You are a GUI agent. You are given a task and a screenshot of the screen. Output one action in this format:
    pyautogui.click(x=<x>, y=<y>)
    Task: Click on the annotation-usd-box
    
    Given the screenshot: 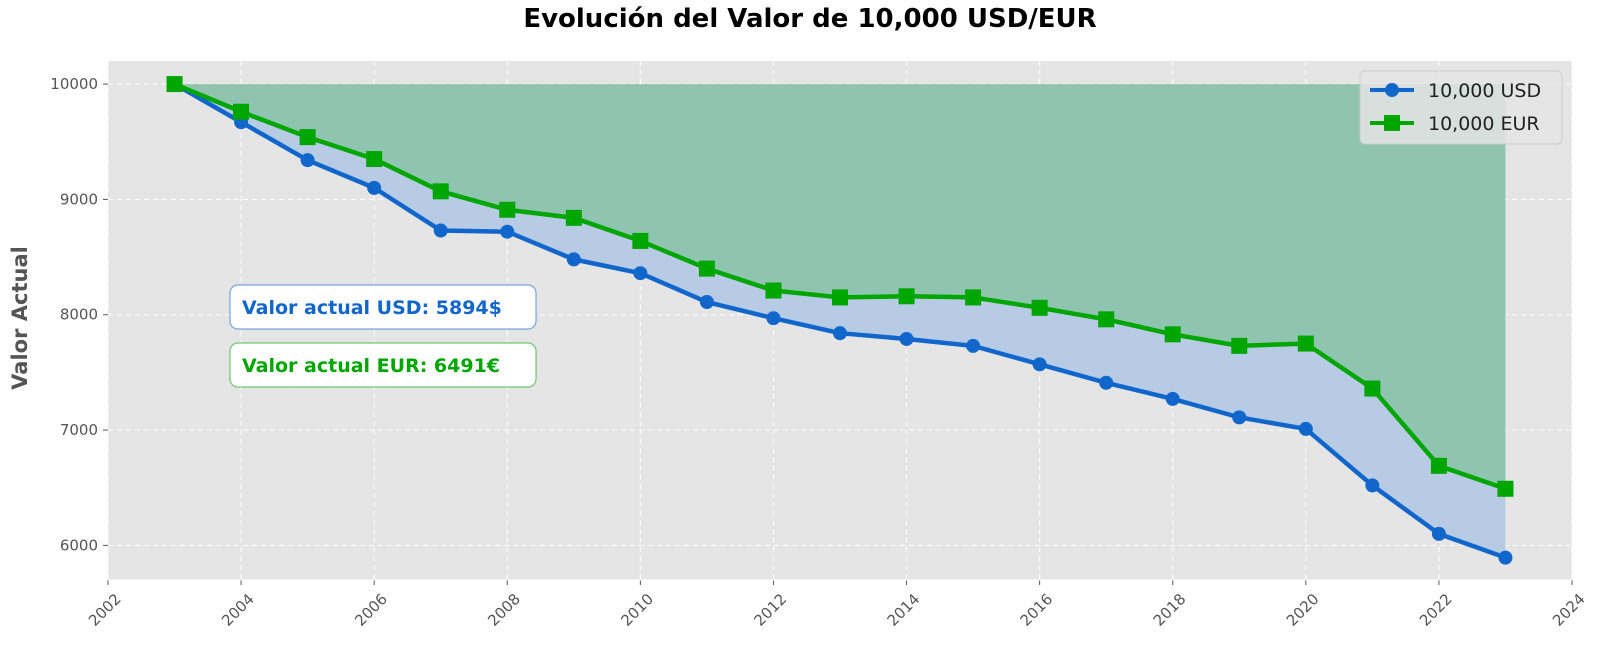 What is the action you would take?
    pyautogui.click(x=383, y=307)
    